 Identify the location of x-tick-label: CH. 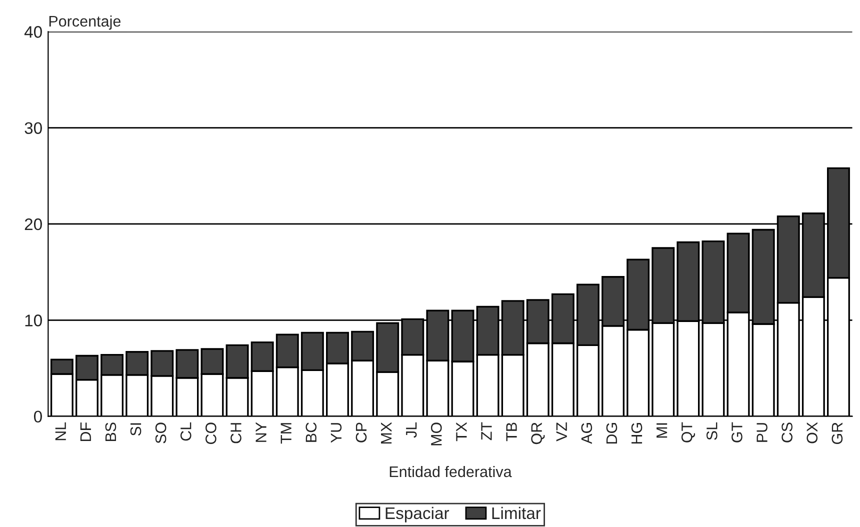
(236, 433).